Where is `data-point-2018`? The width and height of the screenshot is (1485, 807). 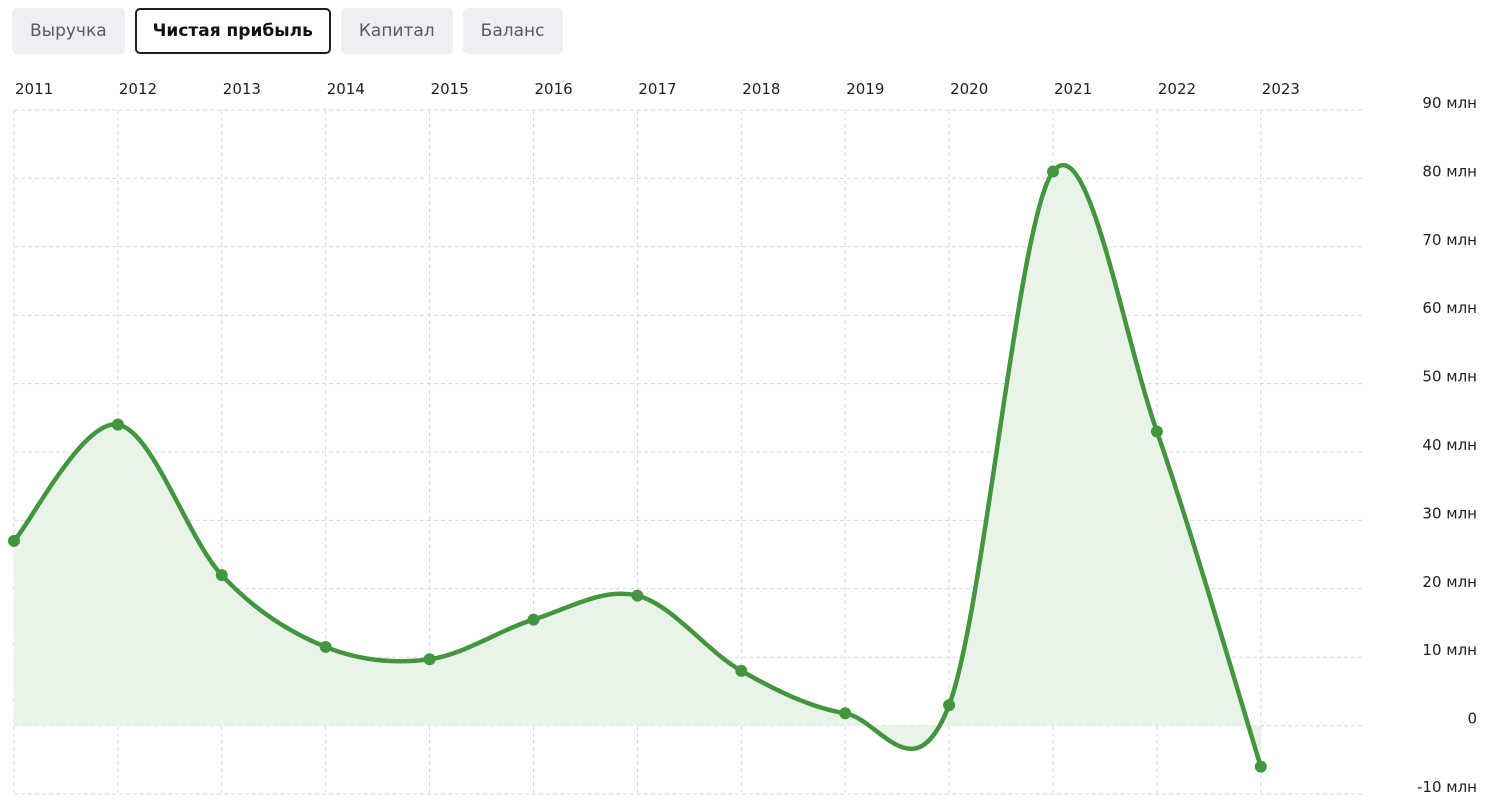
data-point-2018 is located at coordinates (741, 670).